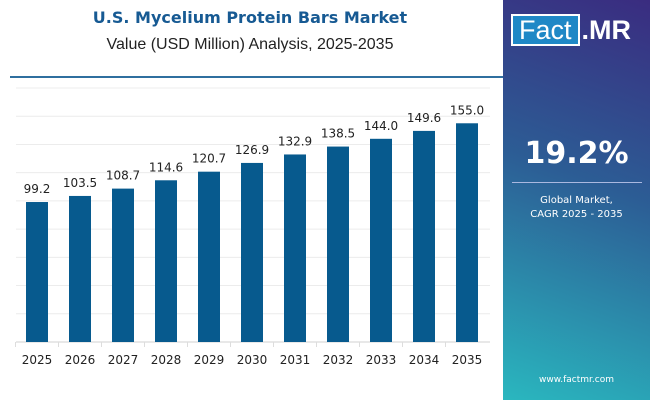 This screenshot has width=650, height=400. Describe the element at coordinates (123, 176) in the screenshot. I see `value-label-2027: 108.7` at that location.